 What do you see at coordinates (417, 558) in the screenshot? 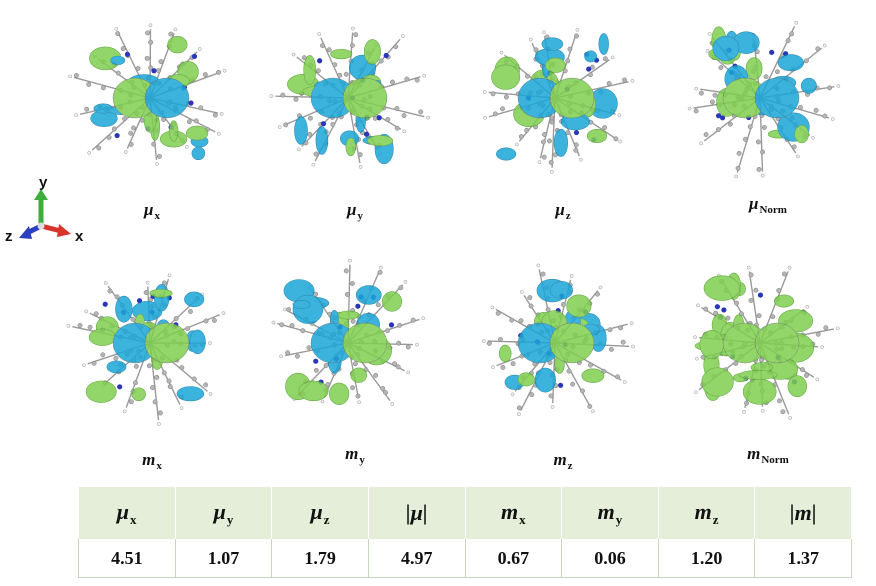
I see `value-mu-abs: 4.97` at bounding box center [417, 558].